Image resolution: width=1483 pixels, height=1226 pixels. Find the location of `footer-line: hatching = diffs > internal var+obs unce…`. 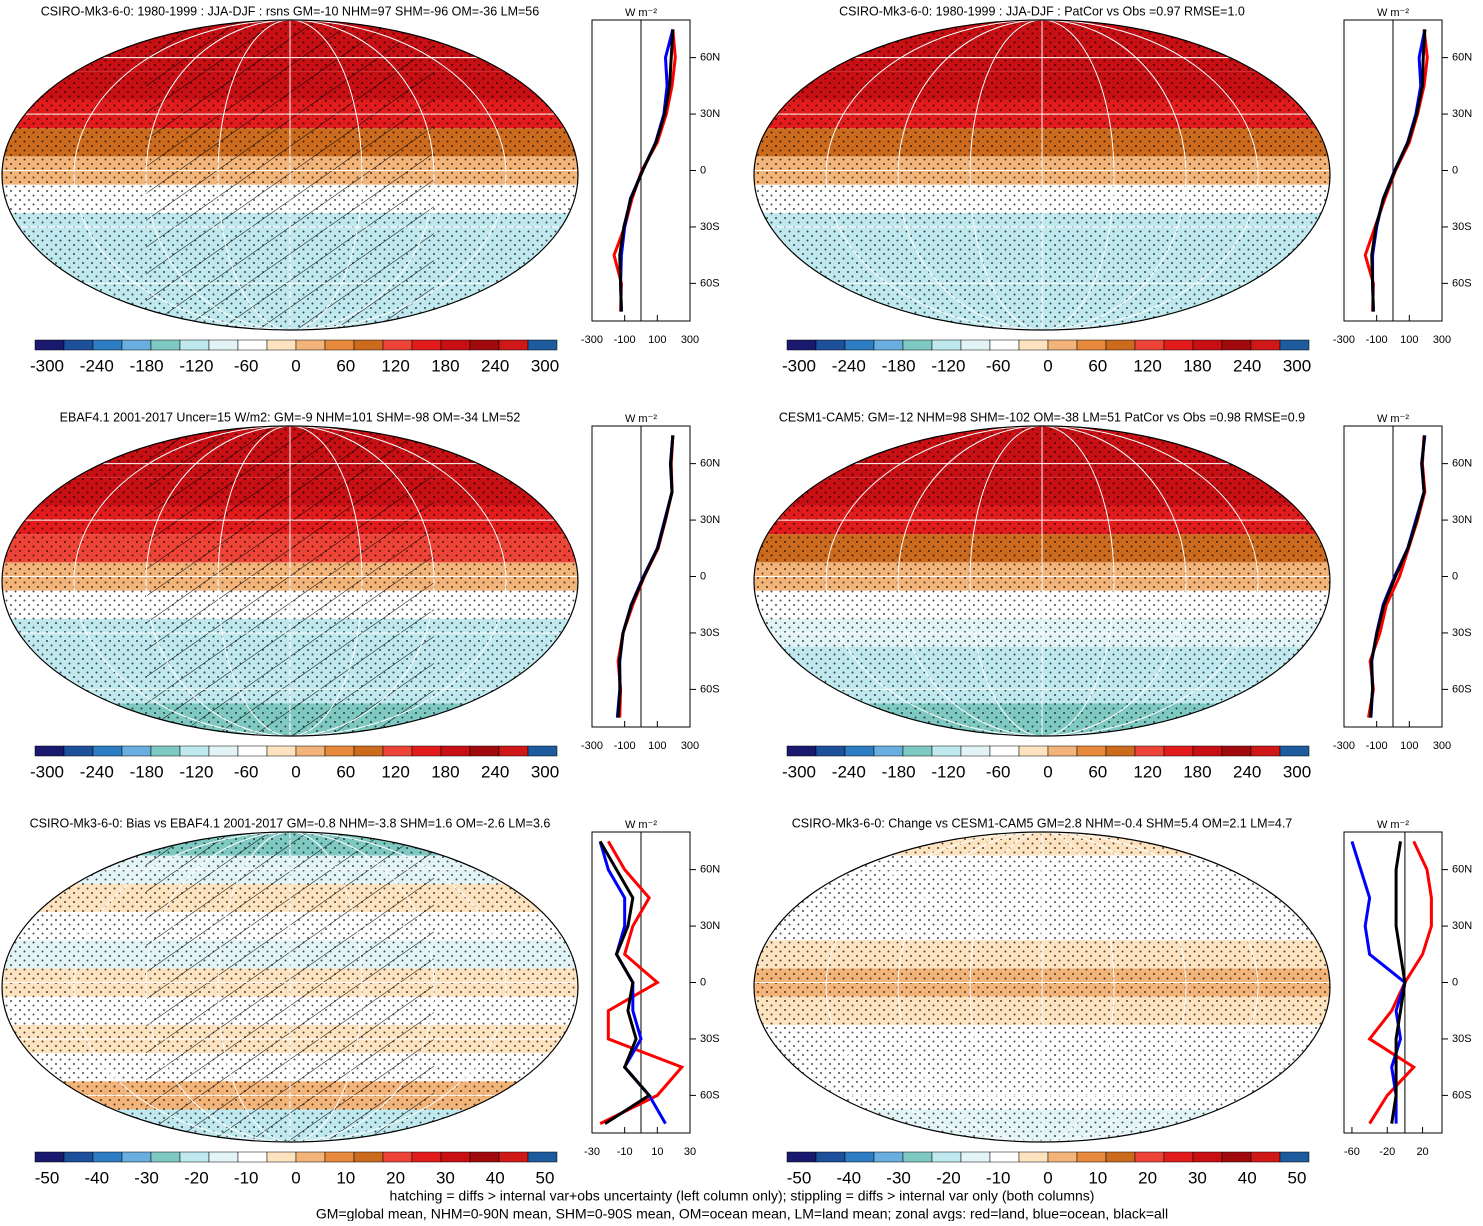

footer-line: hatching = diffs > internal var+obs unce… is located at coordinates (742, 1196).